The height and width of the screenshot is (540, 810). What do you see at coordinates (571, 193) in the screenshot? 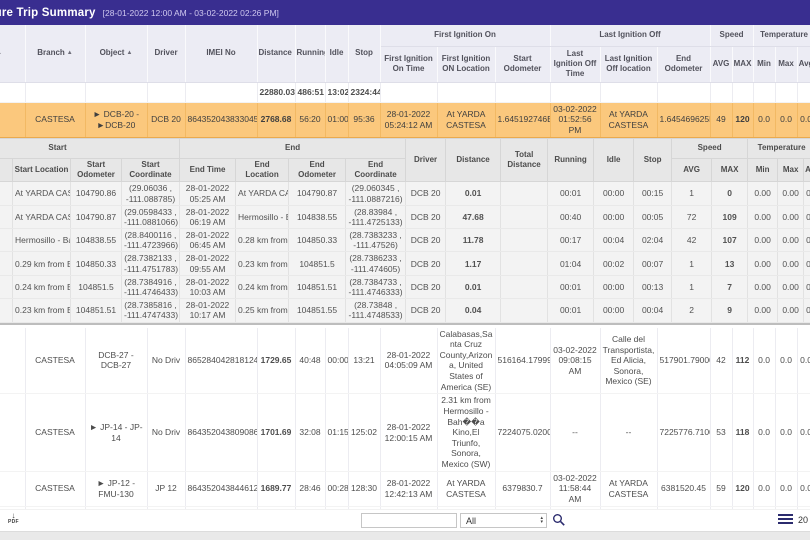
I see `running-cell: 00:01` at bounding box center [571, 193].